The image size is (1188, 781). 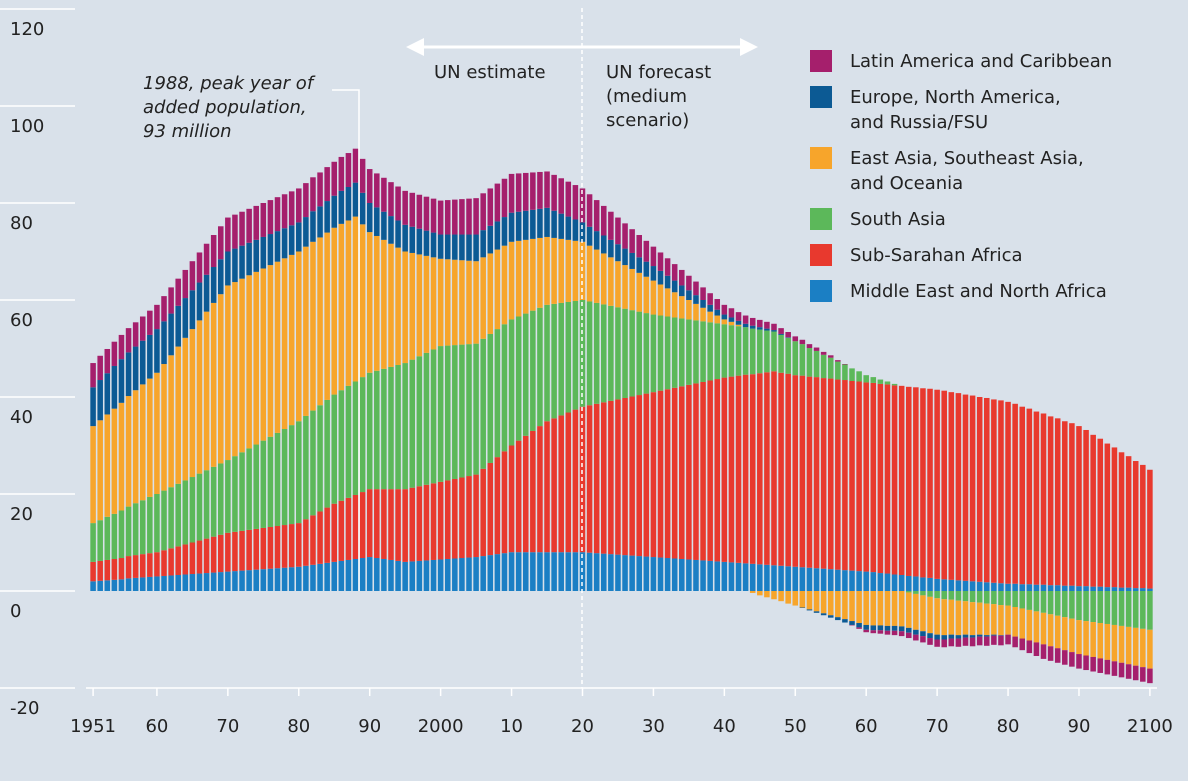 I want to click on legend-label: Europe, North America, and Russia/FSU, so click(x=955, y=110).